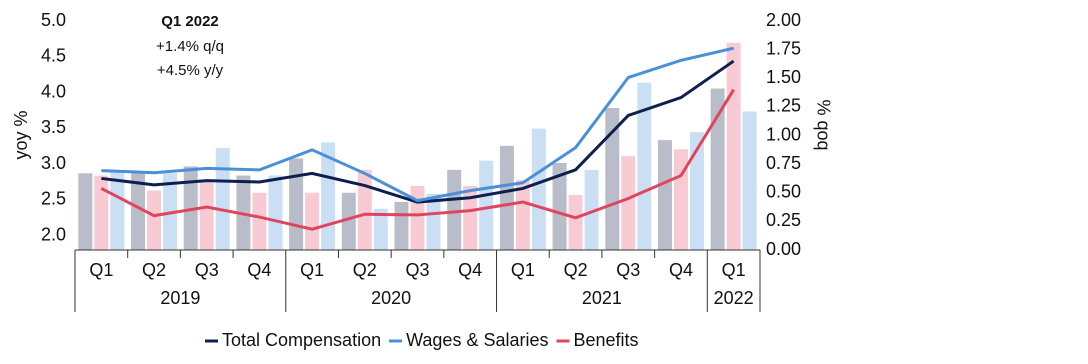 This screenshot has width=1088, height=364. I want to click on legend-label: Benefits, so click(606, 340).